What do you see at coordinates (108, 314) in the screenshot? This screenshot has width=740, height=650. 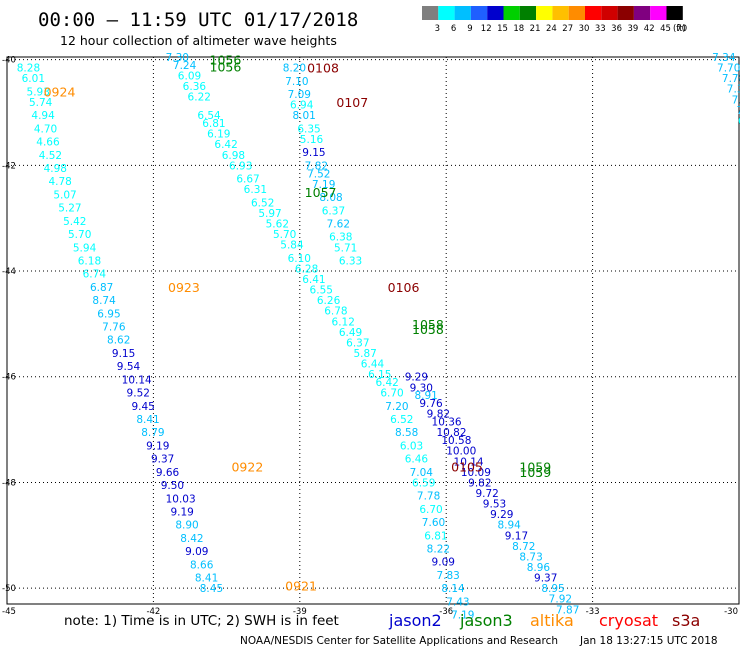 I see `wave-height-value: 6.95` at bounding box center [108, 314].